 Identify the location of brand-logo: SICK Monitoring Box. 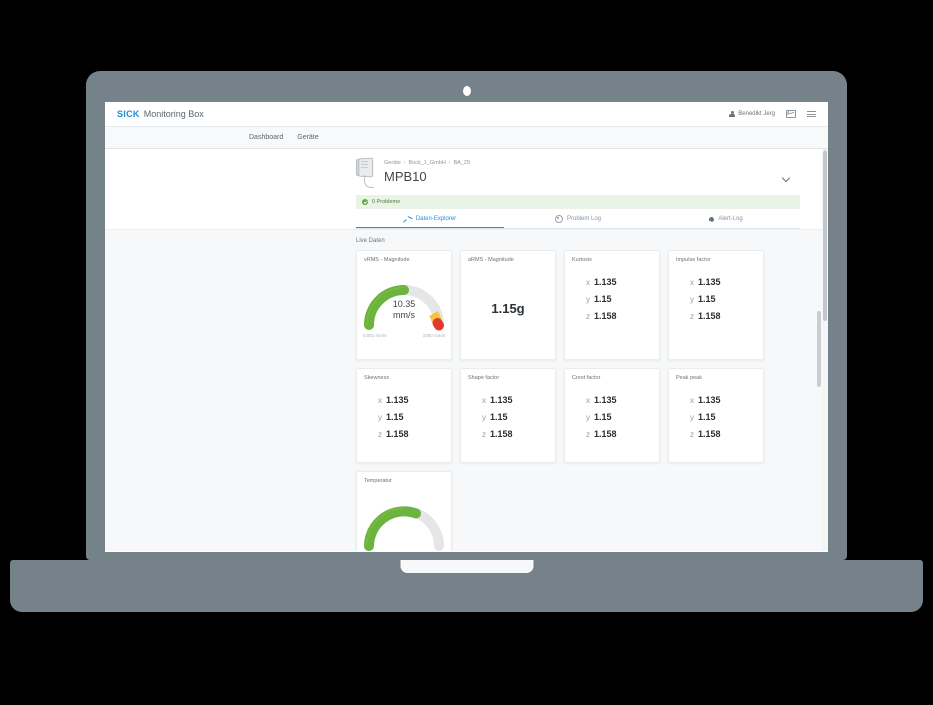
(160, 114).